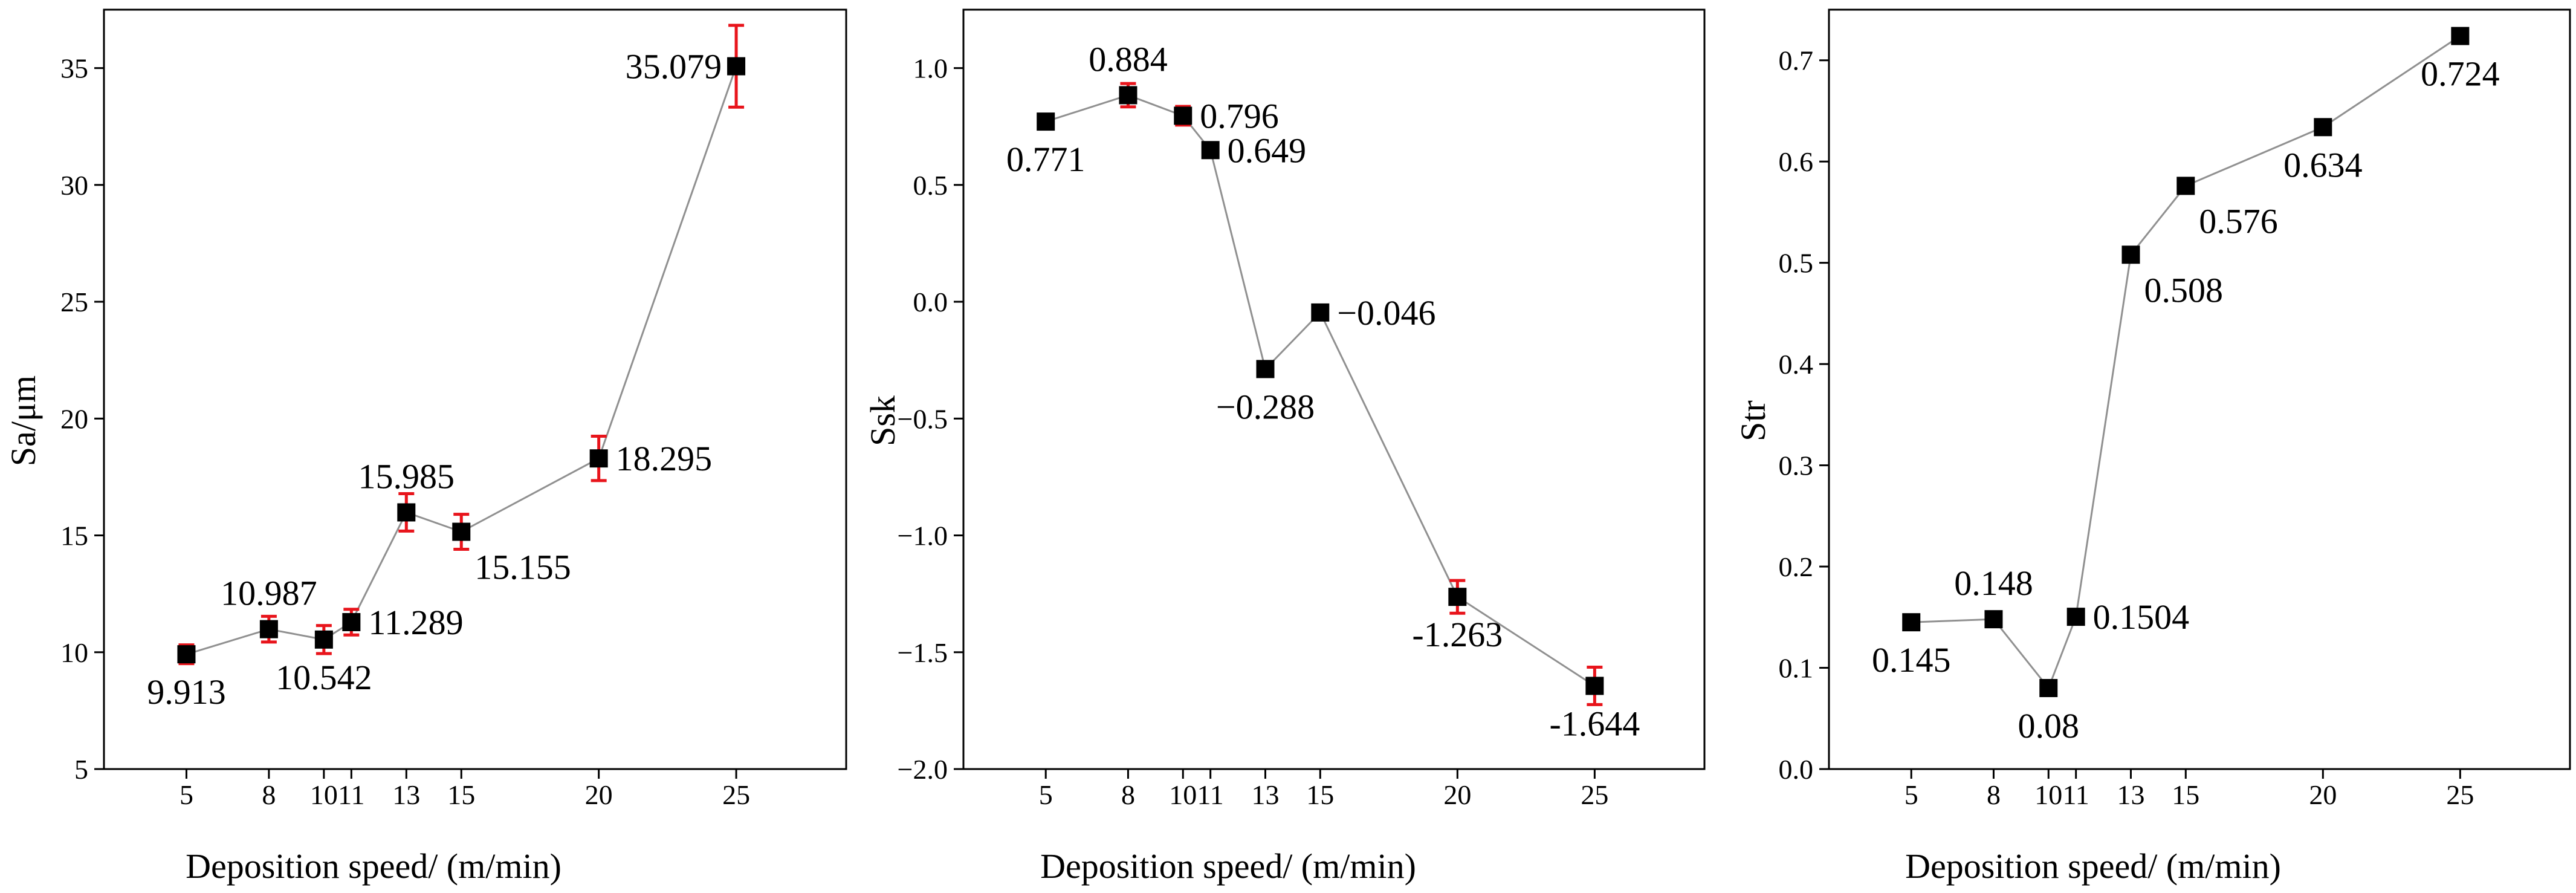 This screenshot has width=2576, height=893. I want to click on sa-x-tick-label: 5, so click(186, 794).